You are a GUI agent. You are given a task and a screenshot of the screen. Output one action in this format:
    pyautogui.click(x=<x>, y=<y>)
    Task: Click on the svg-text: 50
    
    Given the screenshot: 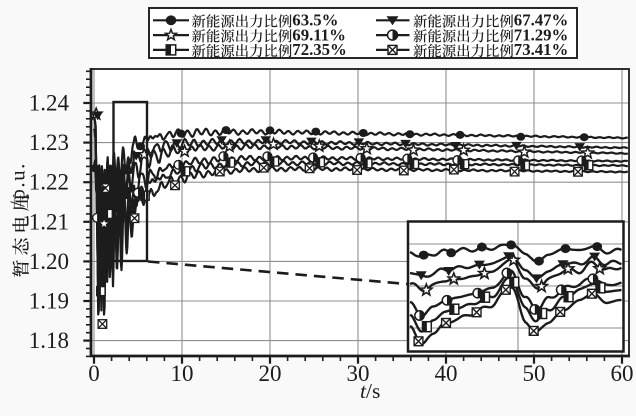 What is the action you would take?
    pyautogui.click(x=534, y=373)
    